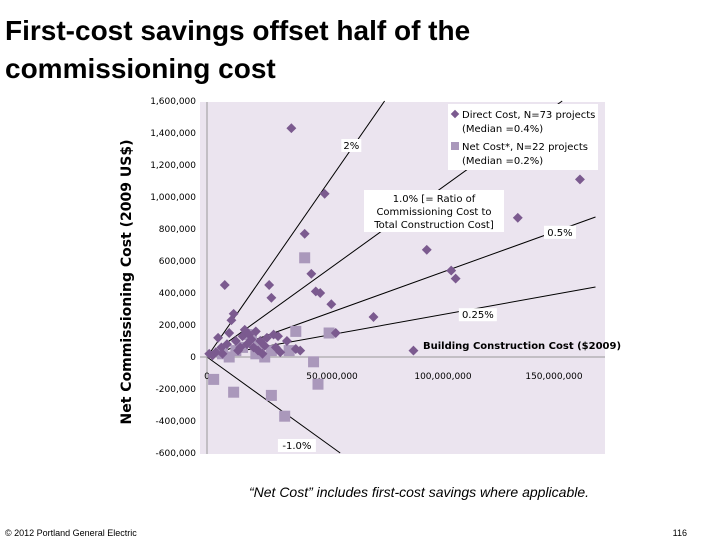 The width and height of the screenshot is (720, 540). I want to click on y-tick-label: 1,000,000, so click(173, 198).